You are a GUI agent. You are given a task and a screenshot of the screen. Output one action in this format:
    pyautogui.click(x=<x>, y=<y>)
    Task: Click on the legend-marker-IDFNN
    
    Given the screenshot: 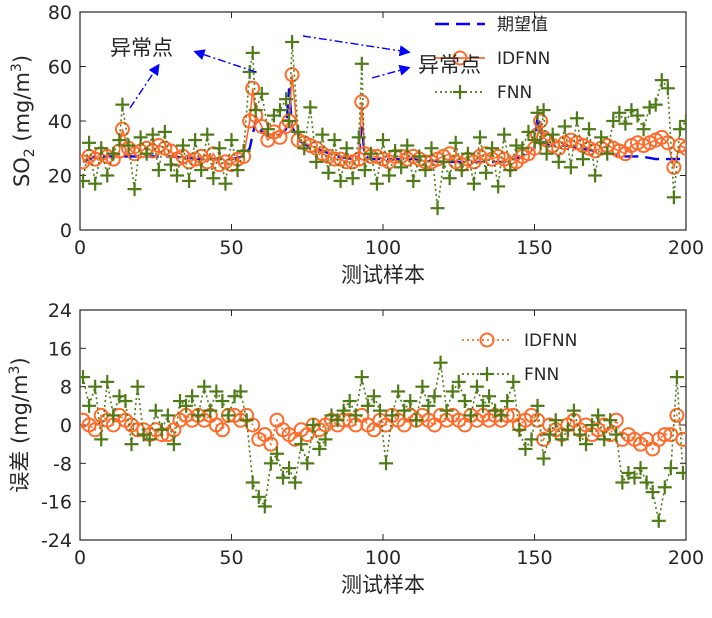 What is the action you would take?
    pyautogui.click(x=487, y=340)
    